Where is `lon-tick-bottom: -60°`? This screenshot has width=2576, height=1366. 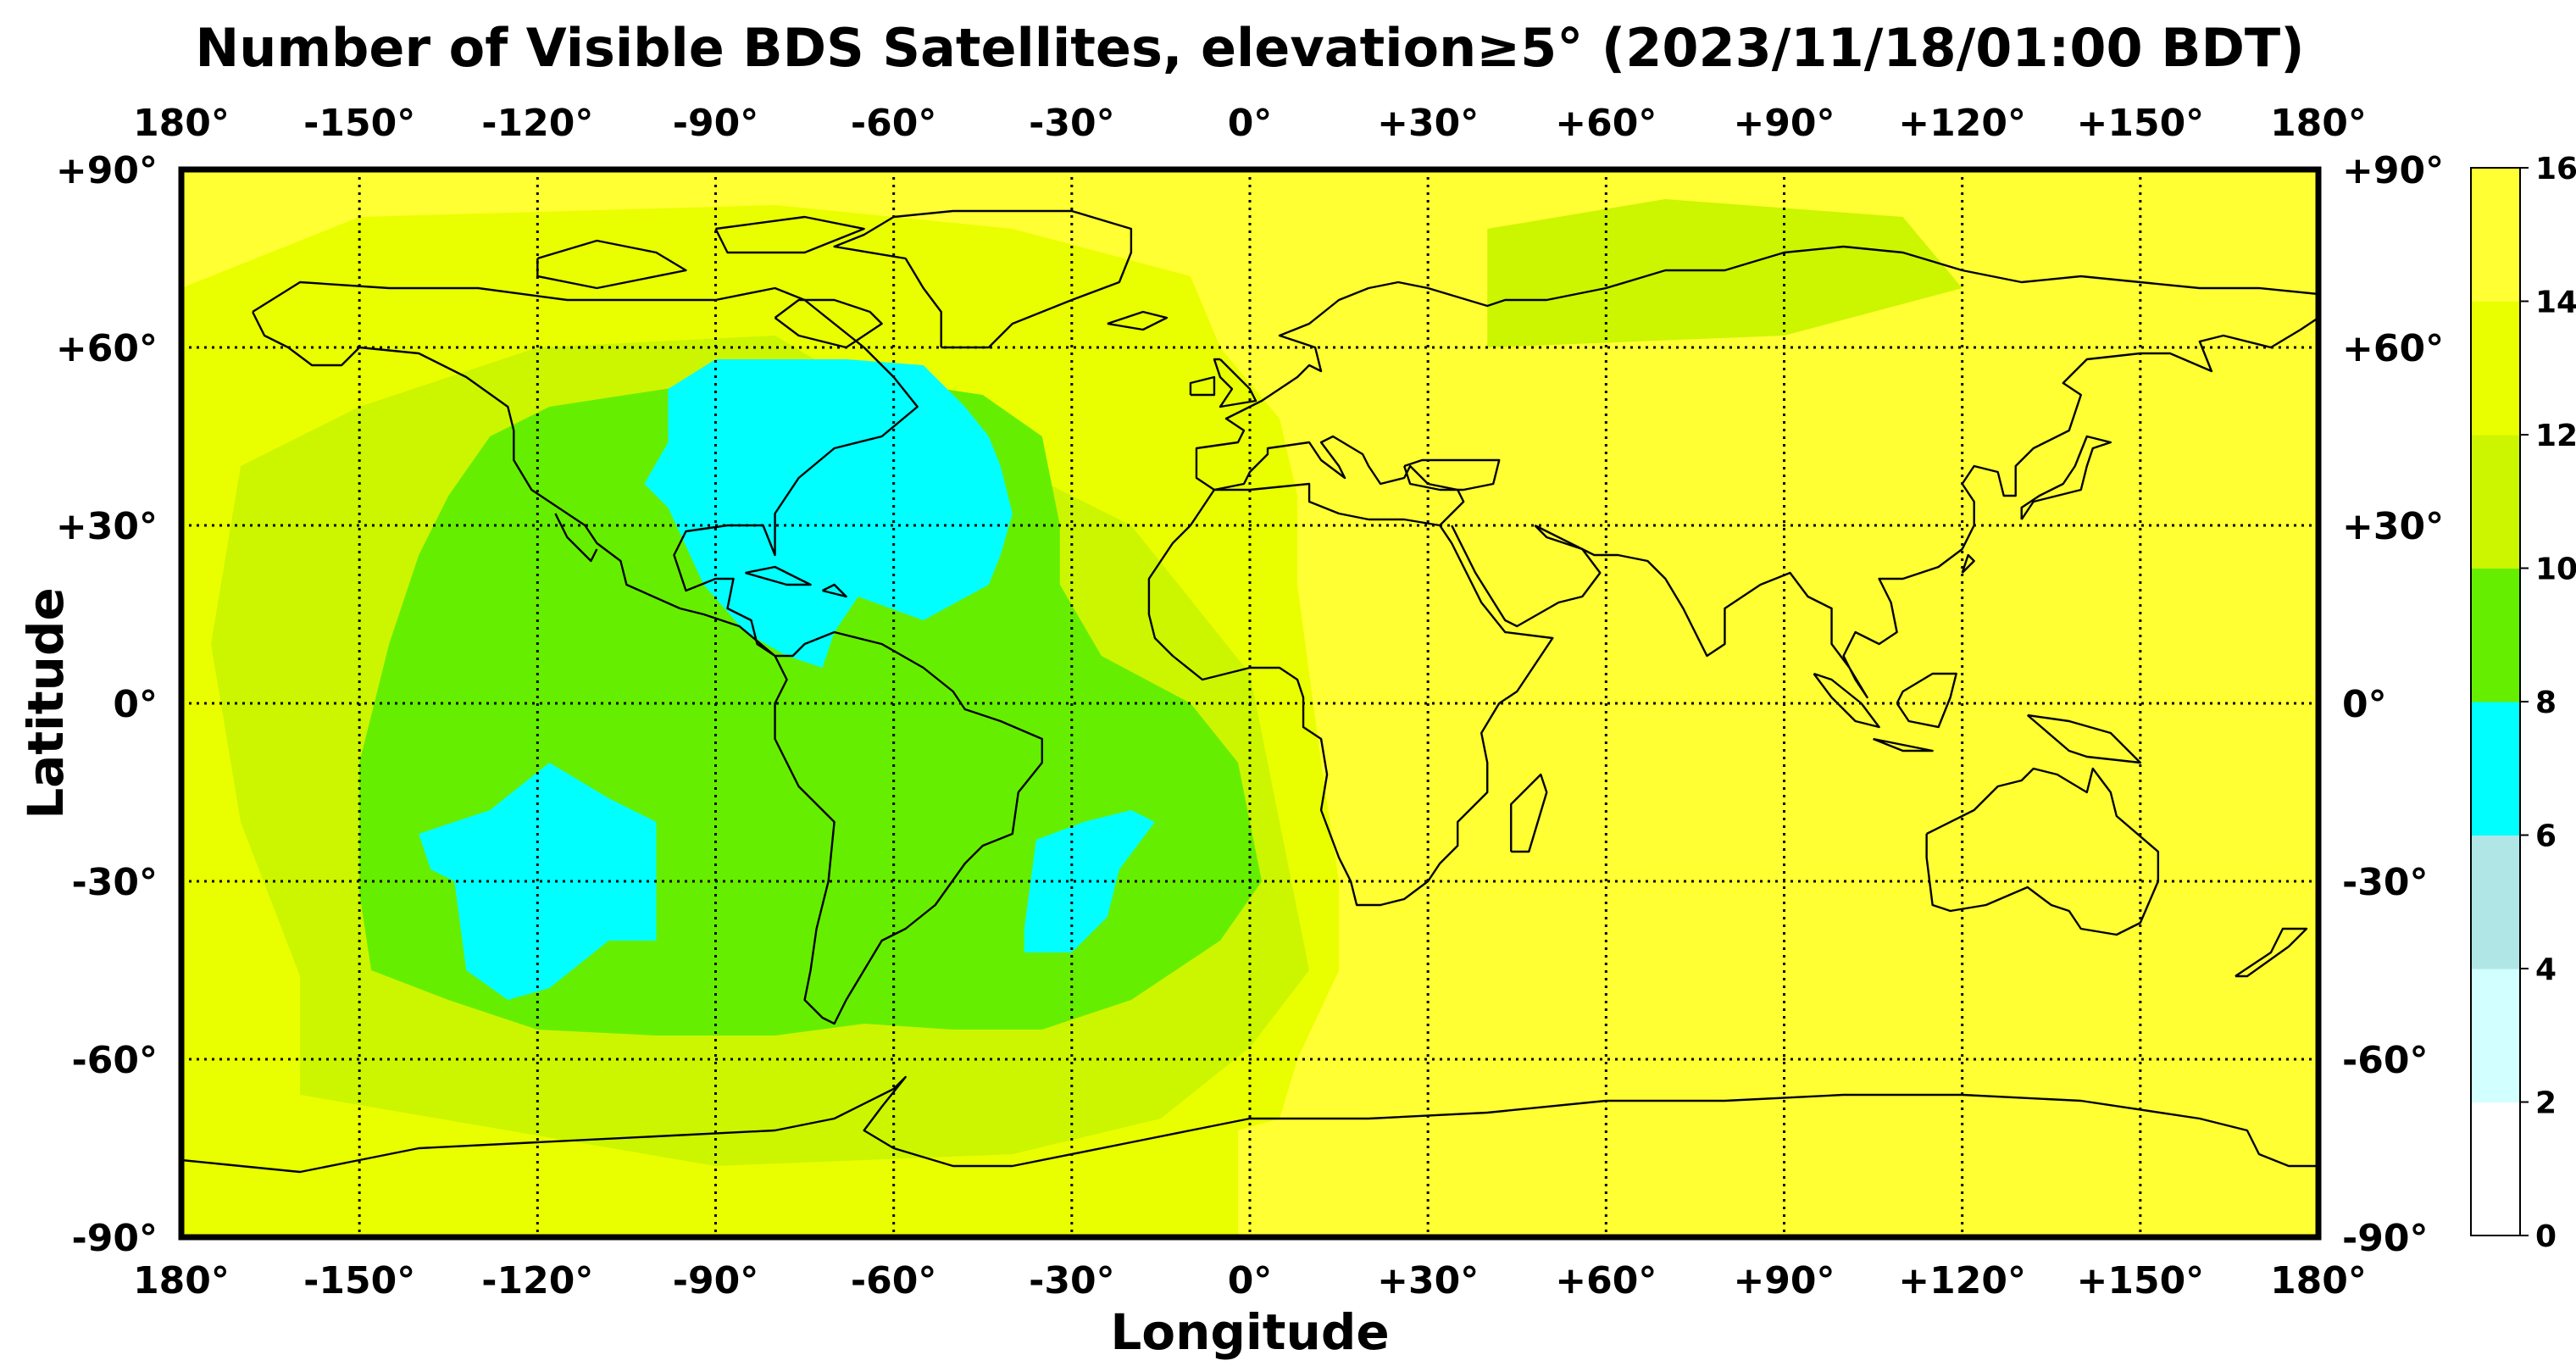 lon-tick-bottom: -60° is located at coordinates (894, 1280).